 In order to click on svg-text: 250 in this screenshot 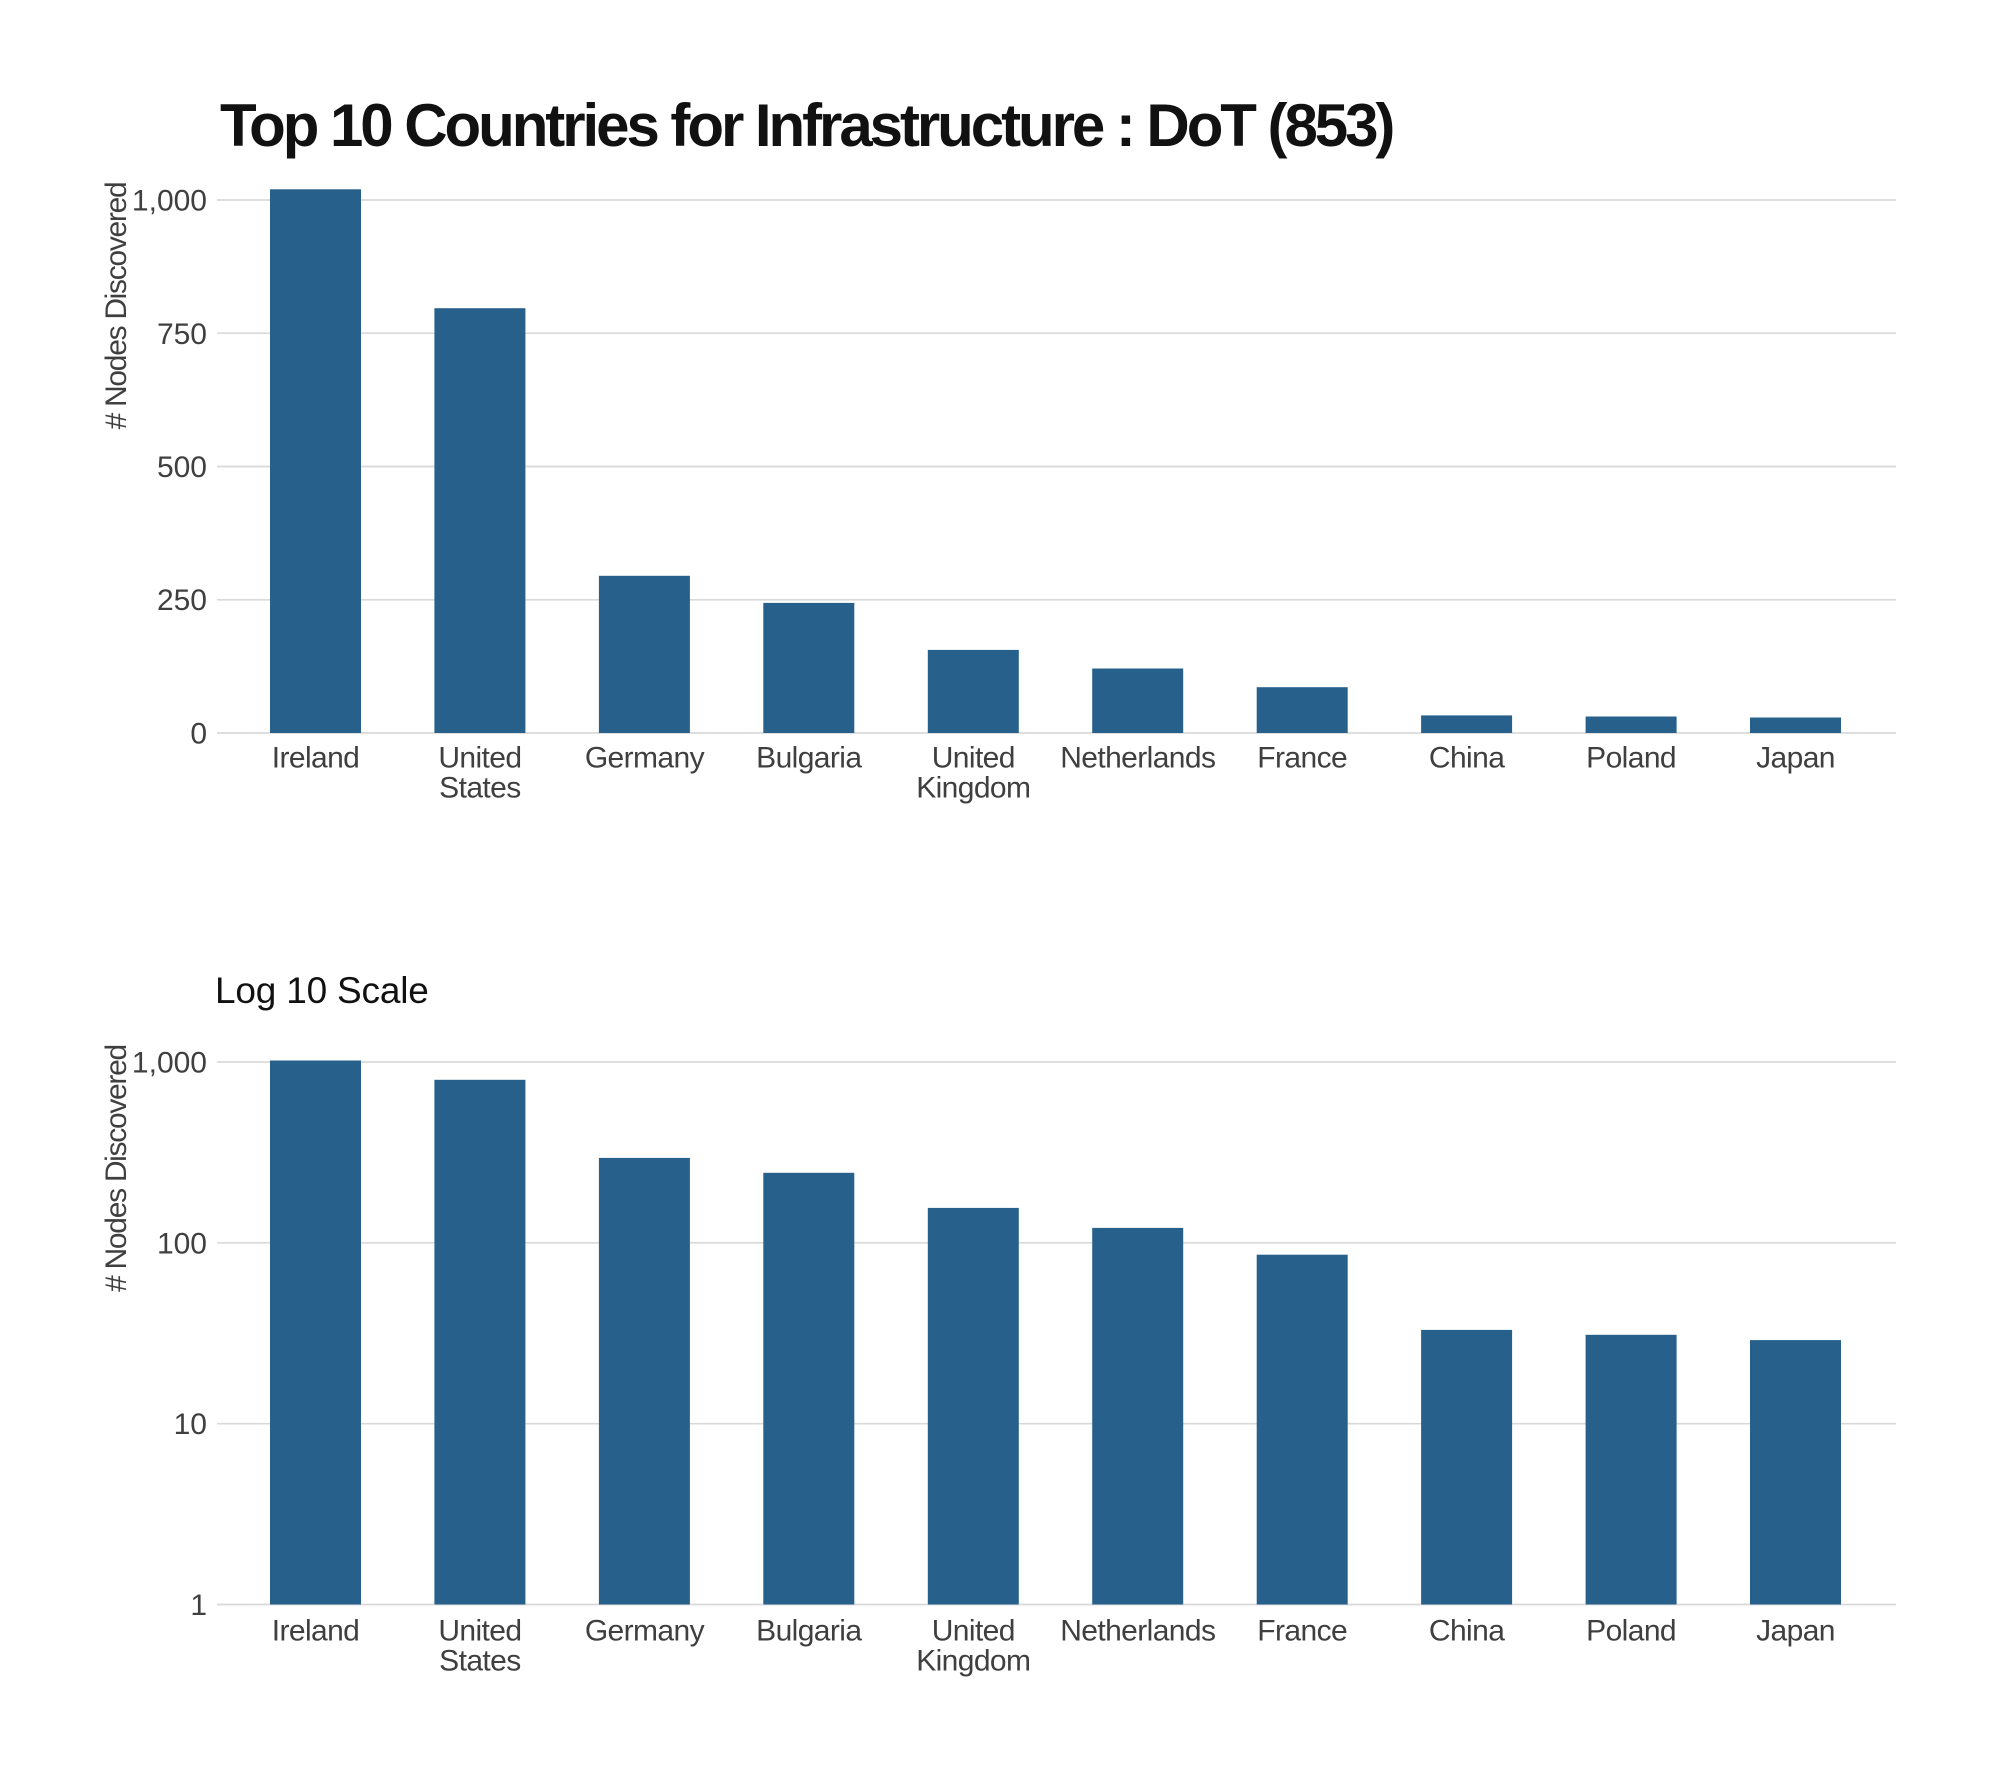, I will do `click(182, 600)`.